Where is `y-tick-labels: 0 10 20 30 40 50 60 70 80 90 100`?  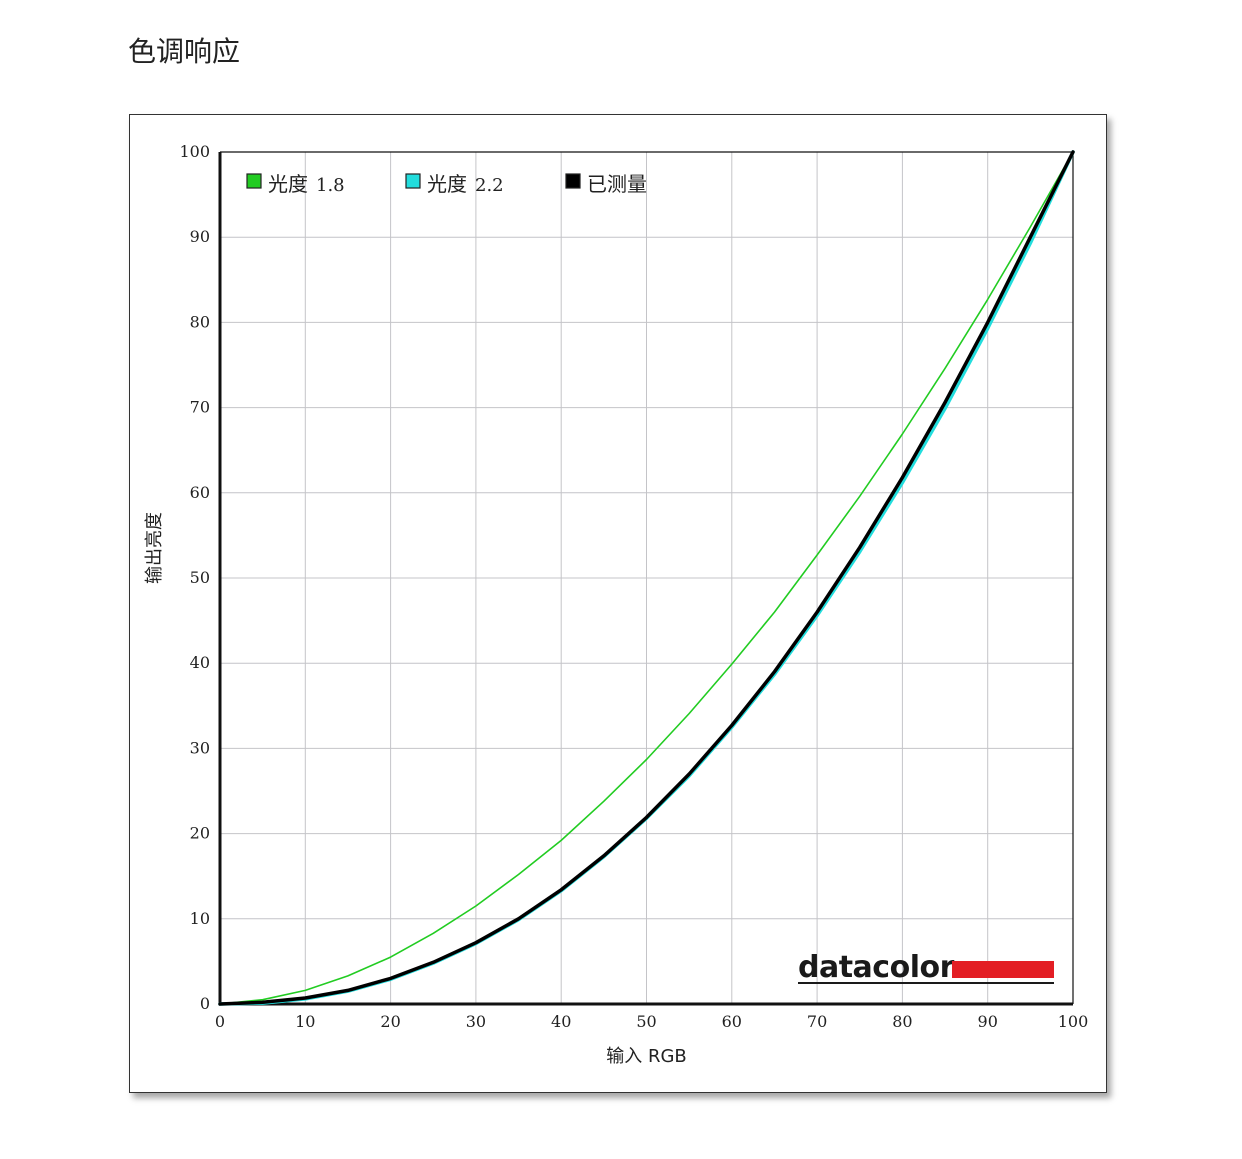
y-tick-labels: 0 10 20 30 40 50 60 70 80 90 100 is located at coordinates (194, 577).